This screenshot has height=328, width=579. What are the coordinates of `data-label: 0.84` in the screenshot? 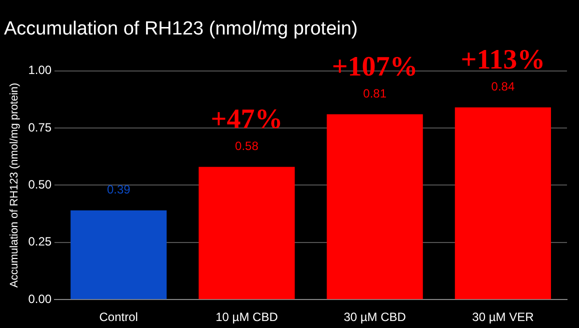 It's located at (503, 87).